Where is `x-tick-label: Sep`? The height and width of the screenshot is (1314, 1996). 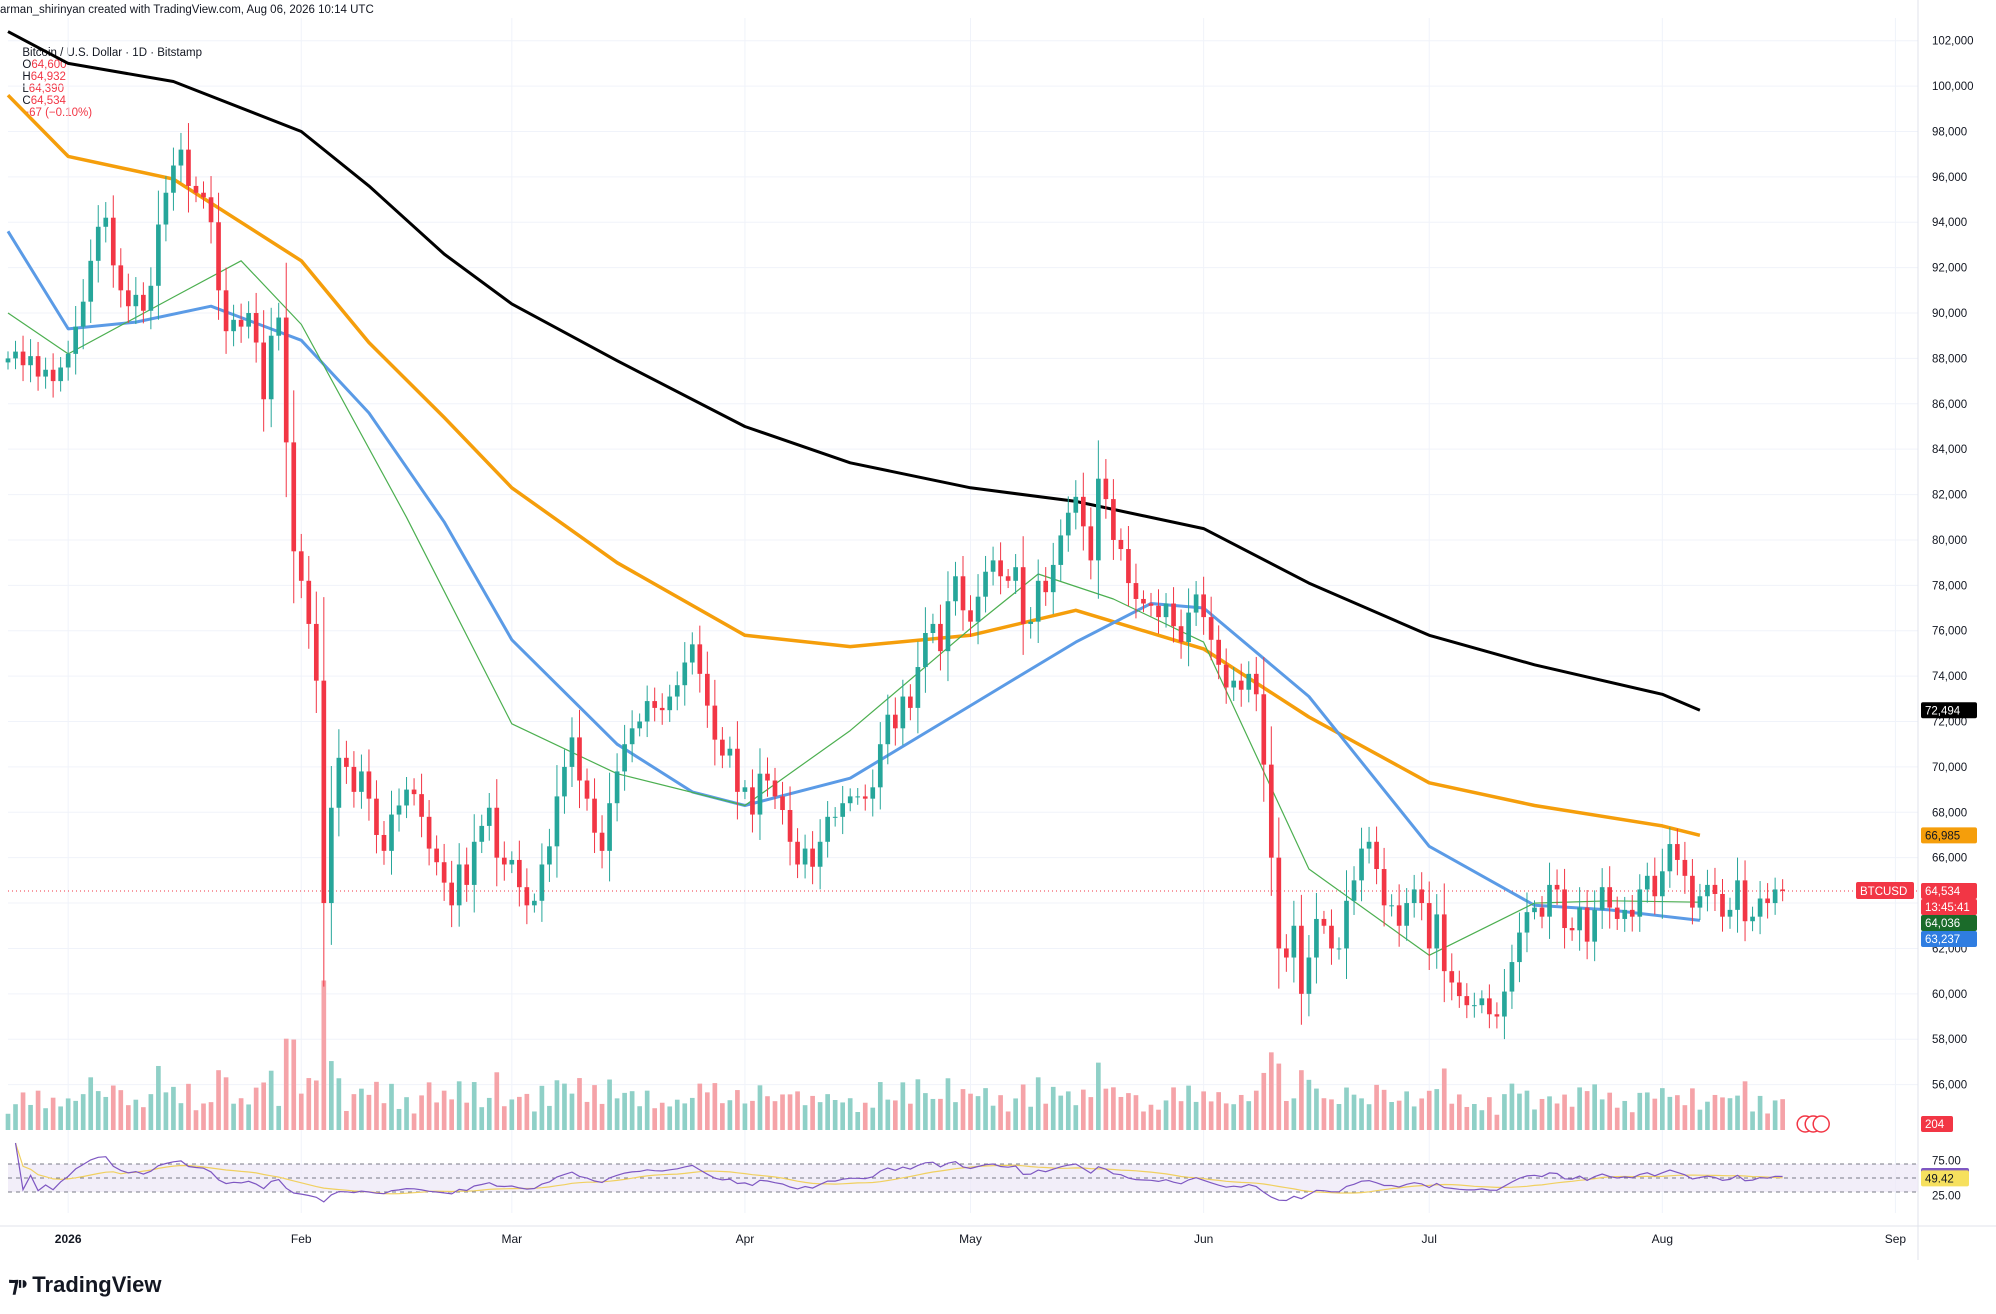
x-tick-label: Sep is located at coordinates (1896, 1239).